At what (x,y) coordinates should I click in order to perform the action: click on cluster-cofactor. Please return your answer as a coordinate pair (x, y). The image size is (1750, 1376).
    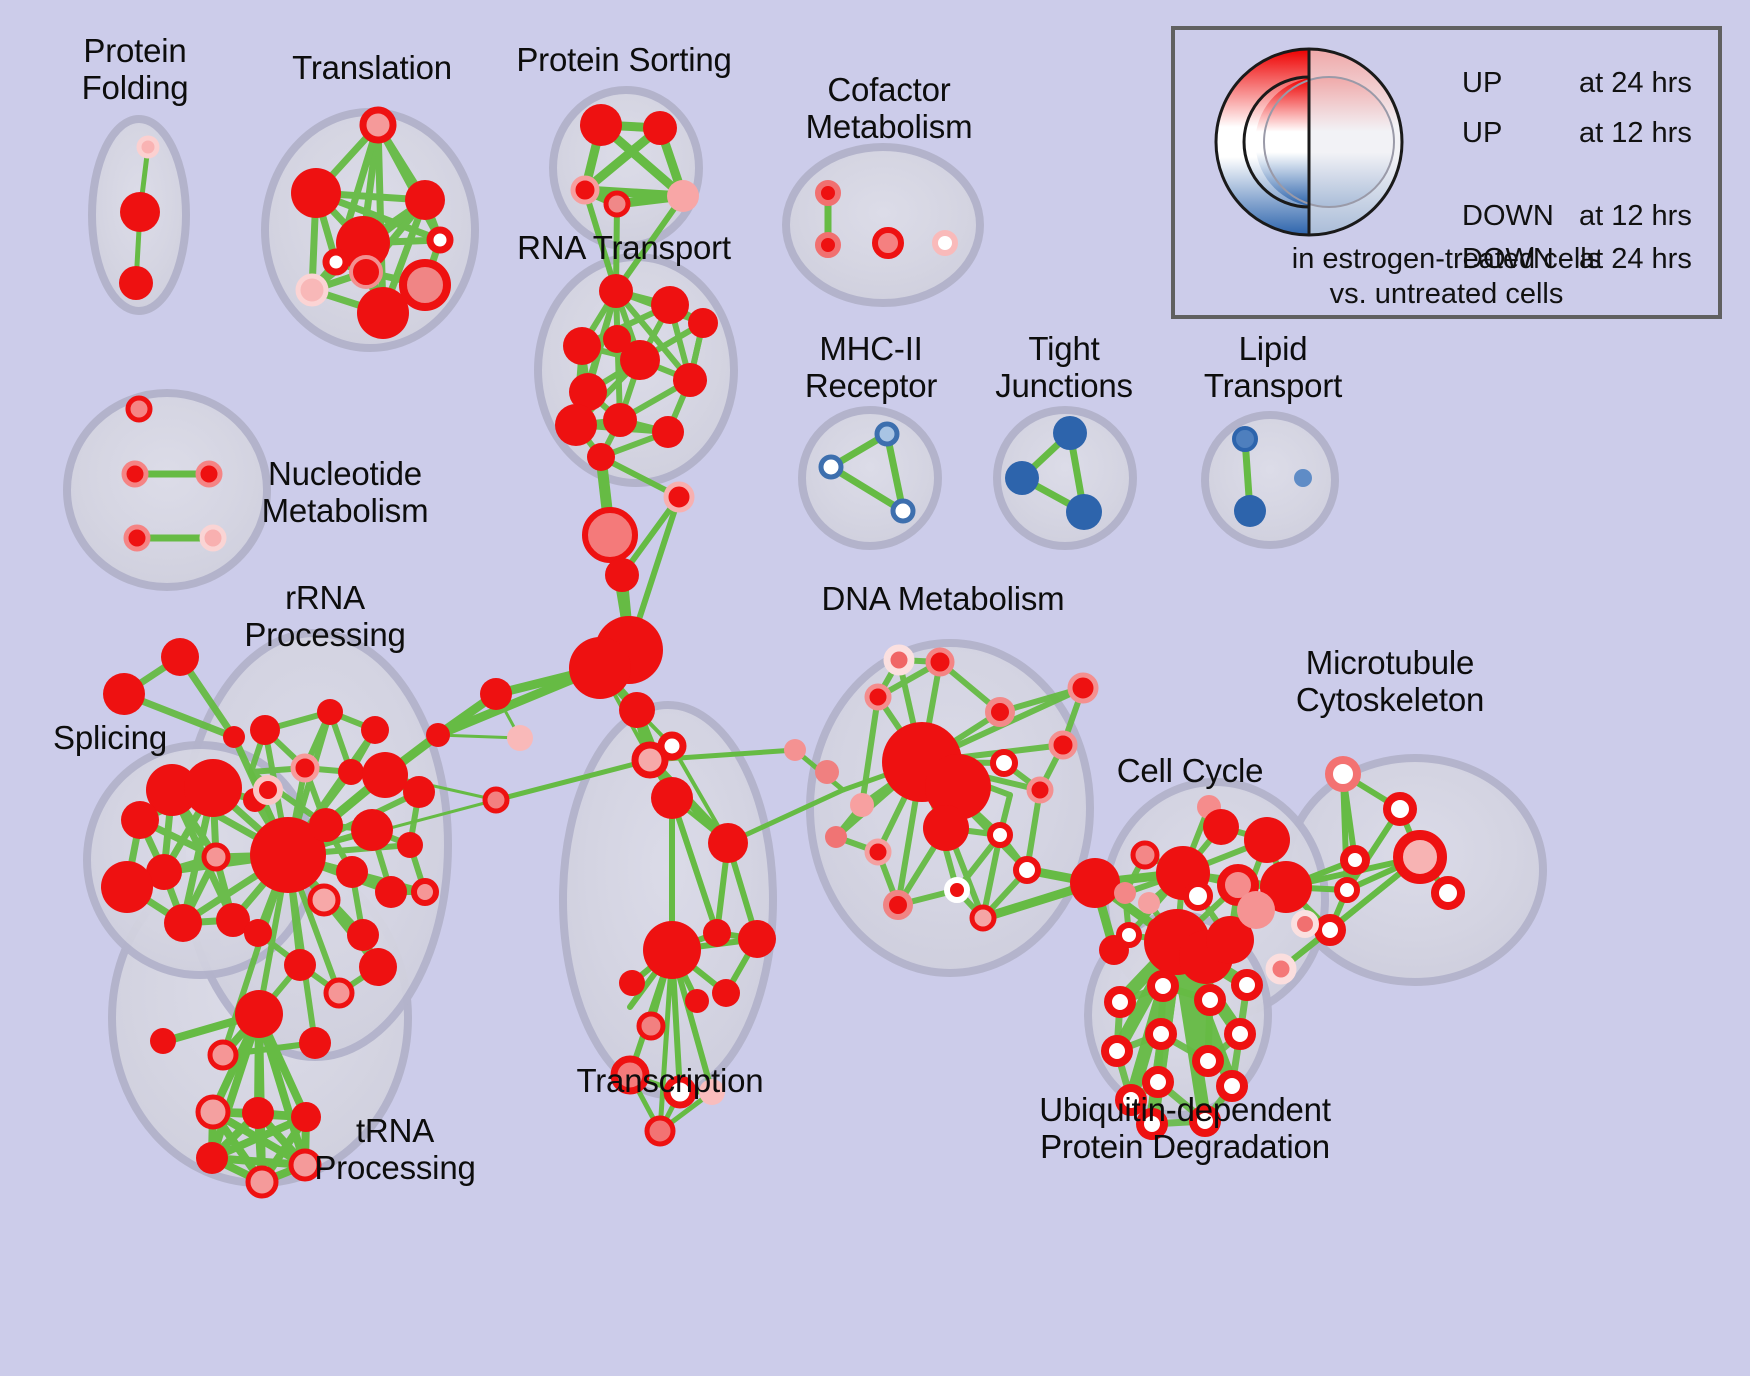
    Looking at the image, I should click on (883, 225).